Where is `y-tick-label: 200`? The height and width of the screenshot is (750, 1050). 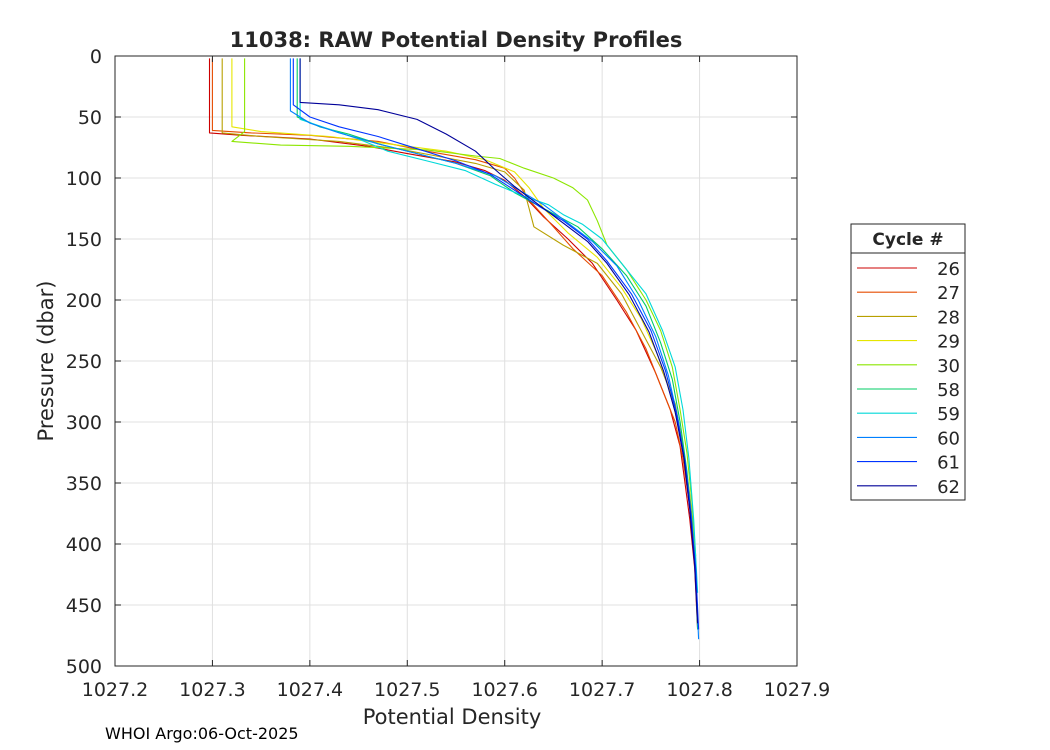 y-tick-label: 200 is located at coordinates (84, 301).